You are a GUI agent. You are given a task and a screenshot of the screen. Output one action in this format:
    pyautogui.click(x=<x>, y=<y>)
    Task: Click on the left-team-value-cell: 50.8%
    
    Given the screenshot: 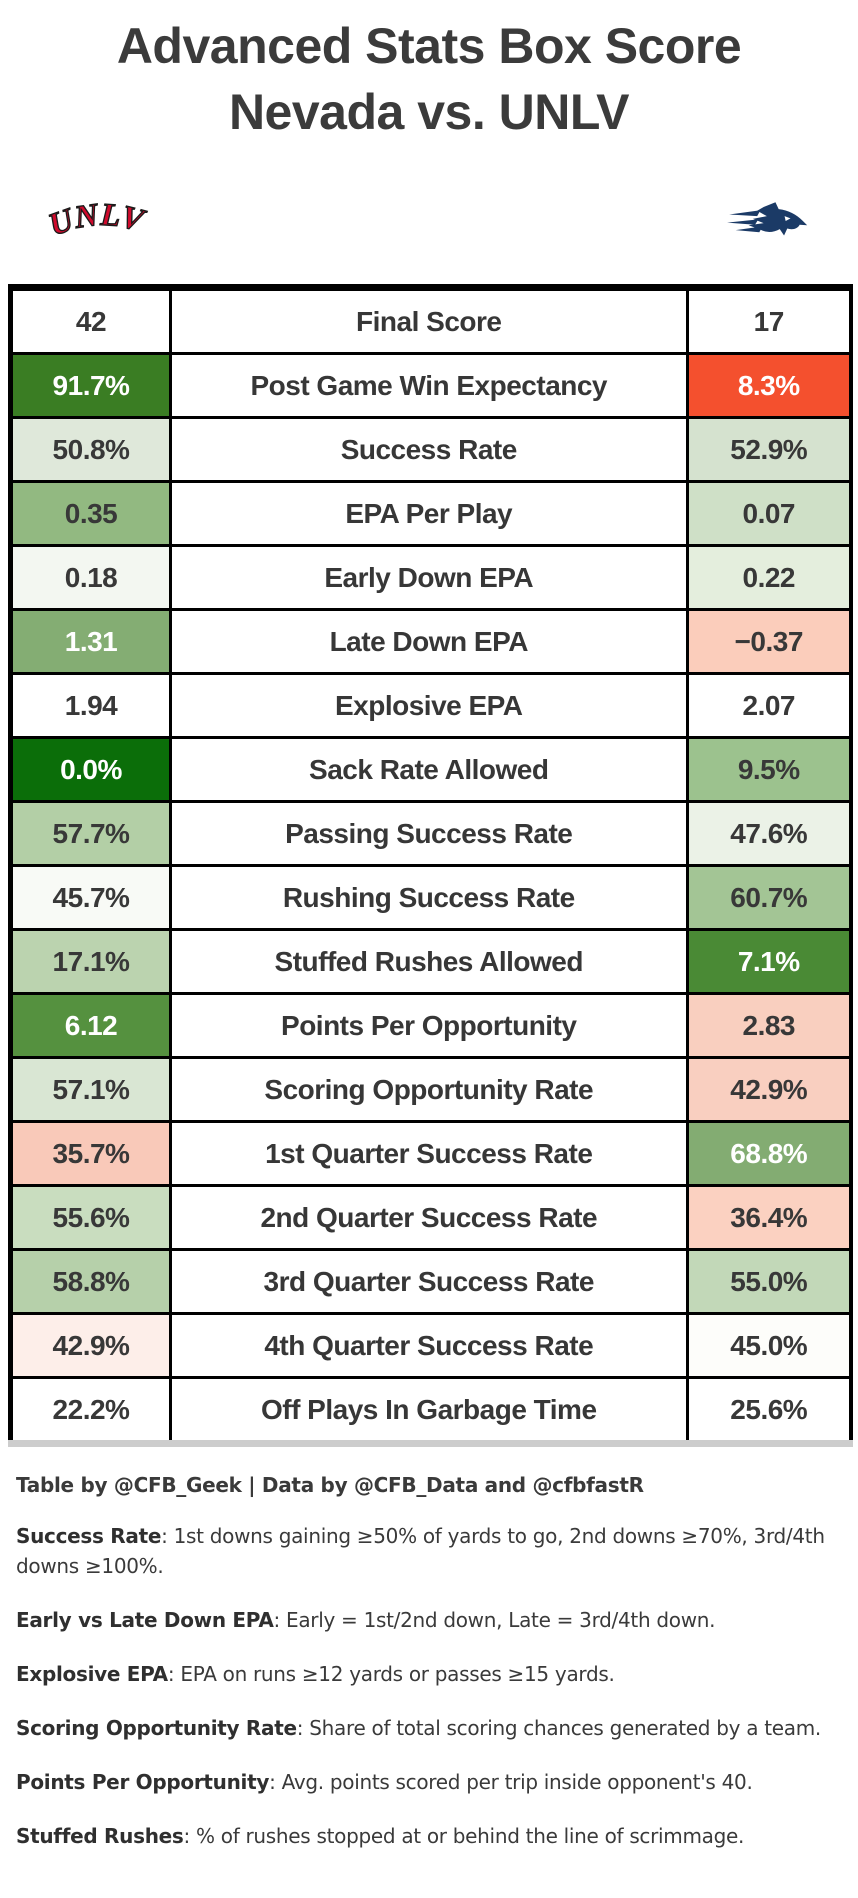 What is the action you would take?
    pyautogui.click(x=90, y=449)
    